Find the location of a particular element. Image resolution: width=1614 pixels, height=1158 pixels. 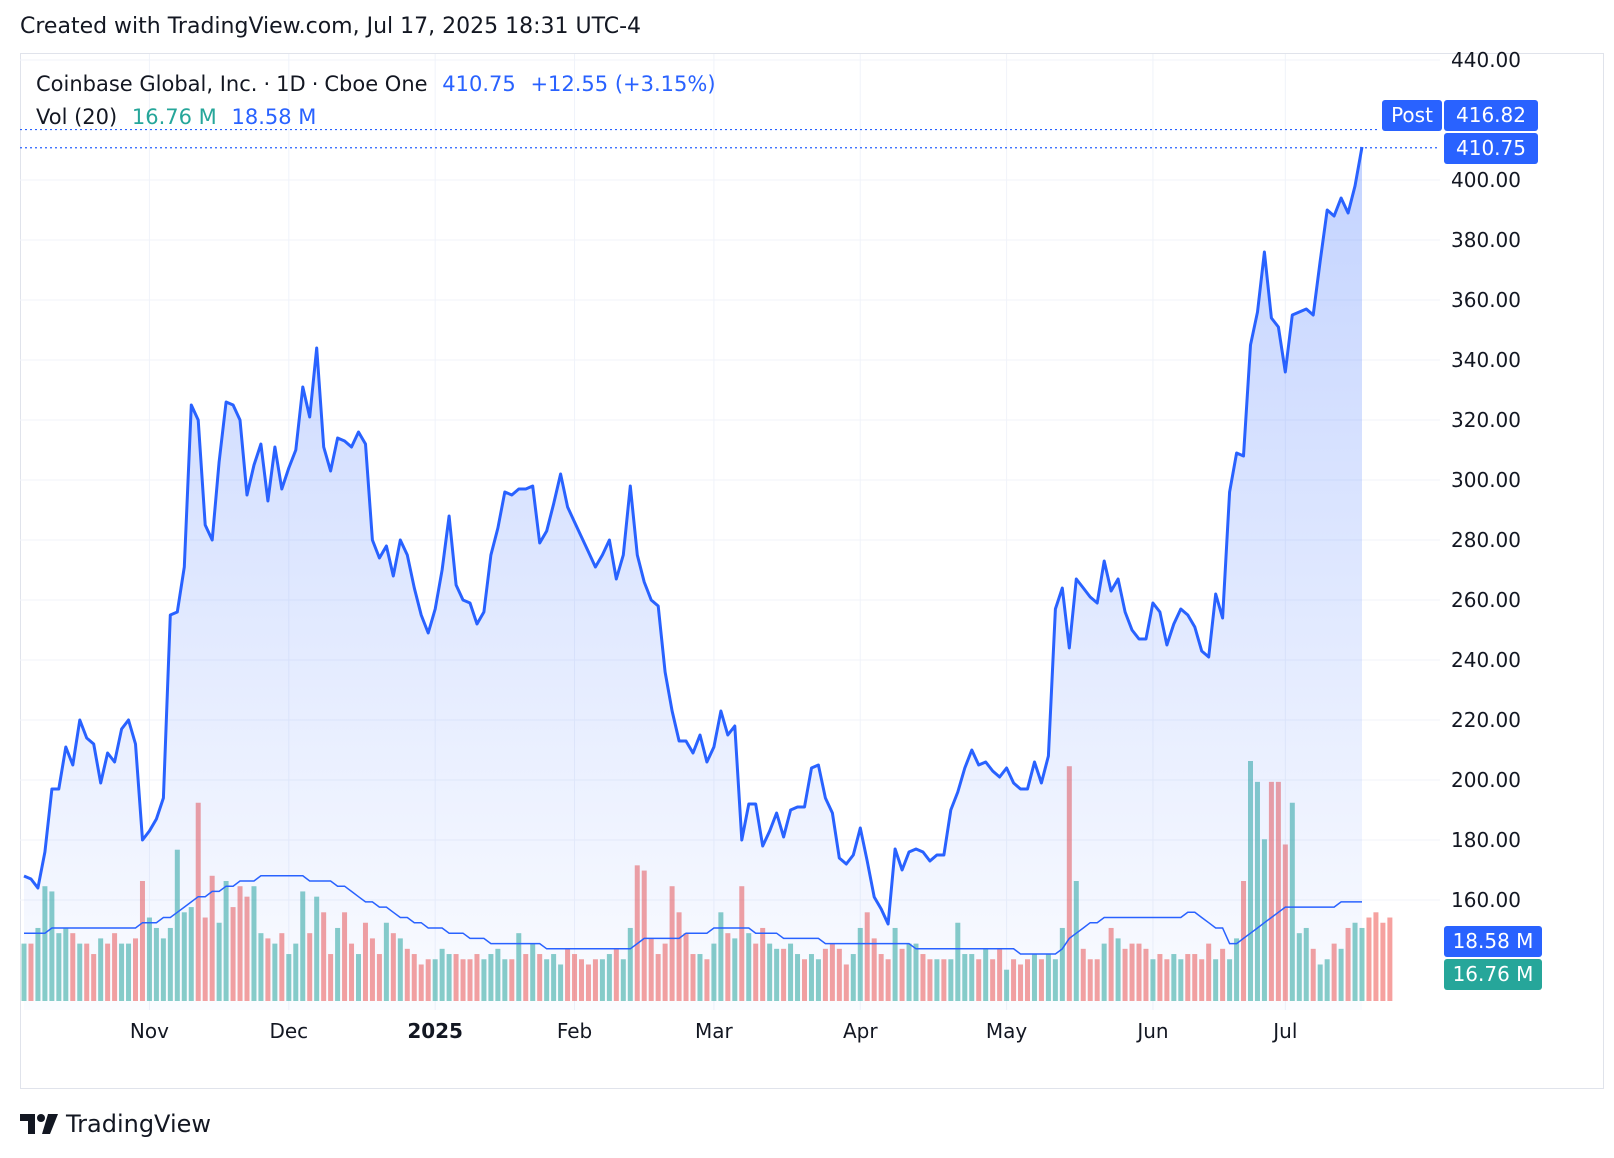

price-tick-label: 260.00 is located at coordinates (1486, 600).